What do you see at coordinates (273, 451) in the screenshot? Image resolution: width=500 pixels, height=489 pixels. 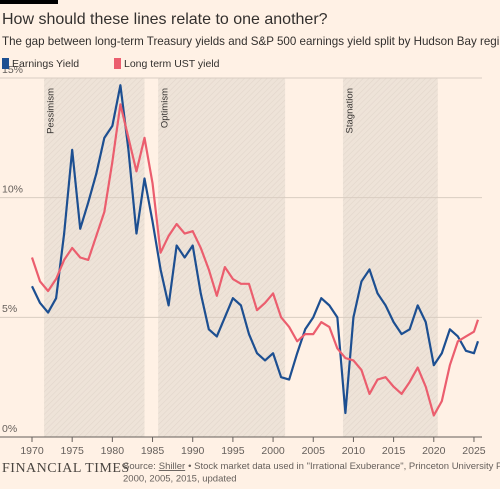 I see `x-tick-label: 2000` at bounding box center [273, 451].